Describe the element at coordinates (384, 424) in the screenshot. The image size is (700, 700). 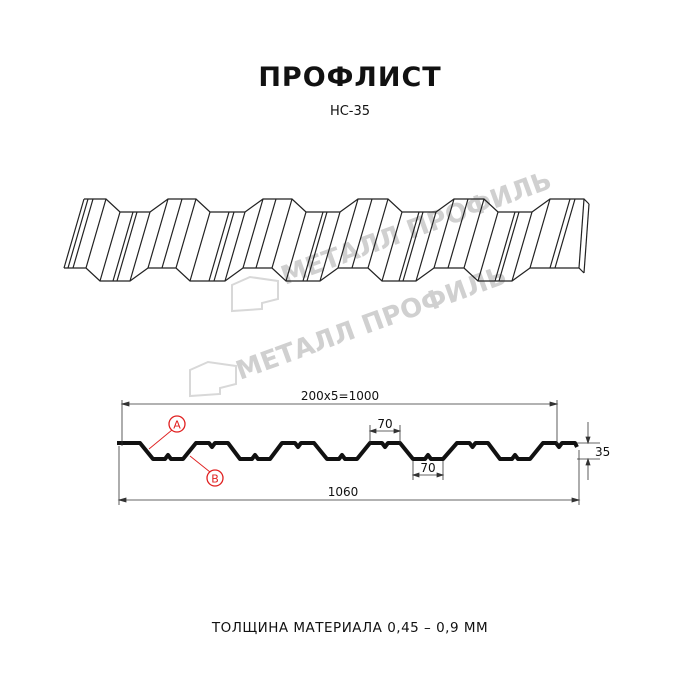
I see `label-crest-width: 70` at that location.